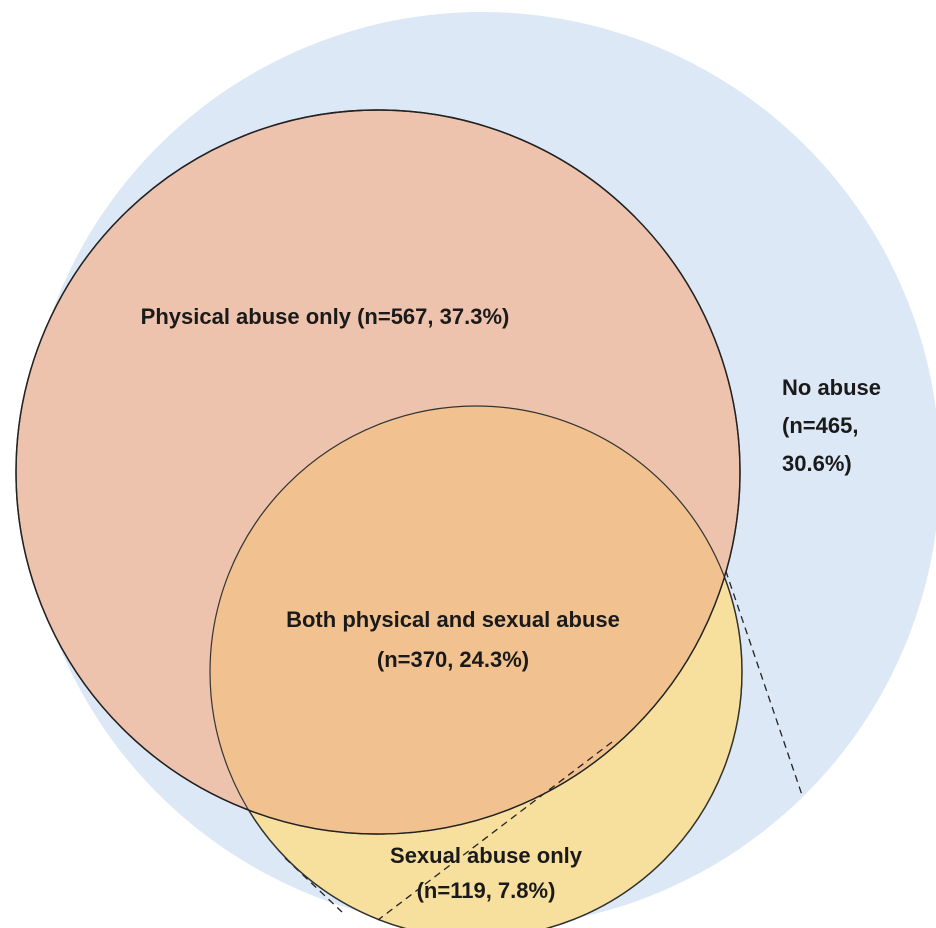  What do you see at coordinates (486, 890) in the screenshot?
I see `sexual-only-label-line2: (n=119, 7.8%)` at bounding box center [486, 890].